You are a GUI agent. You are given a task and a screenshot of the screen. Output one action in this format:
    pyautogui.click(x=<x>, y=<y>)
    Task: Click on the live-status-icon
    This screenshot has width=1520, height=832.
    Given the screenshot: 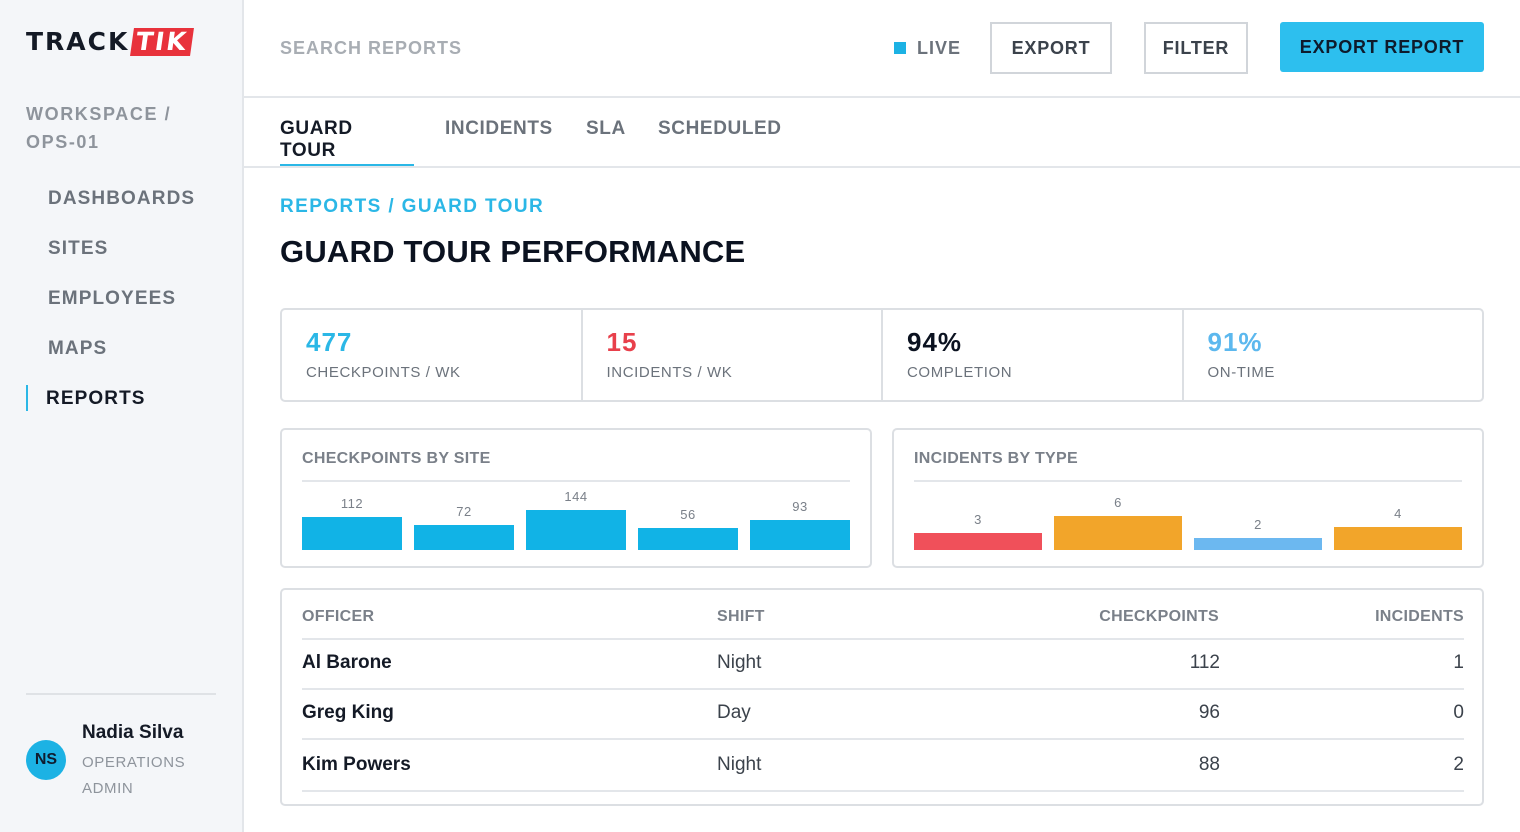 What is the action you would take?
    pyautogui.click(x=900, y=48)
    